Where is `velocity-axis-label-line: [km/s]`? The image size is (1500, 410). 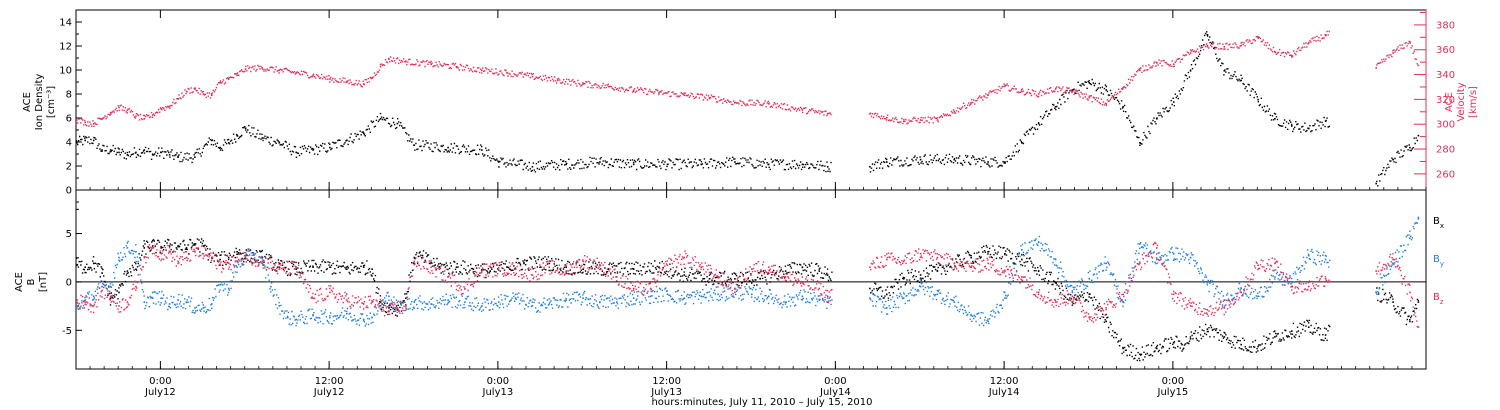
velocity-axis-label-line: [km/s] is located at coordinates (1473, 102).